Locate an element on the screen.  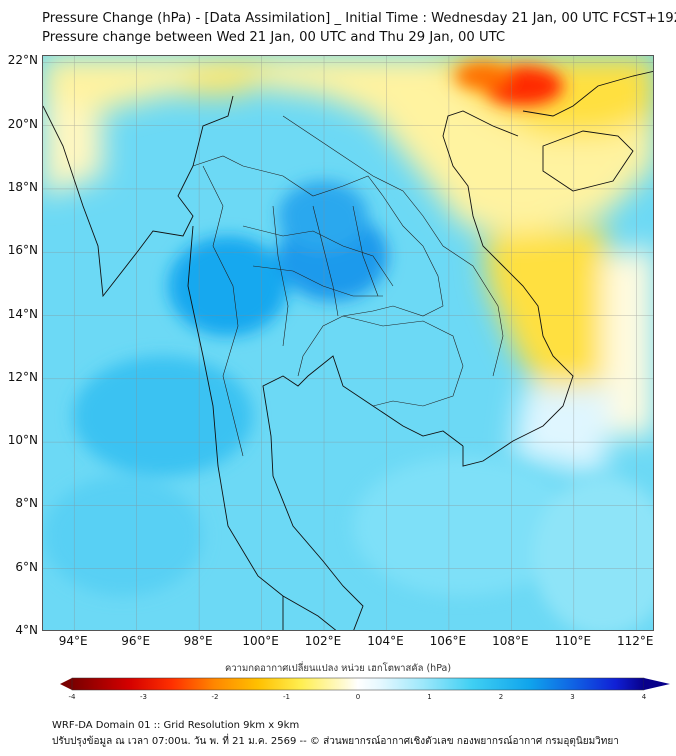
colorbar-tick-label: -4 is located at coordinates (72, 697).